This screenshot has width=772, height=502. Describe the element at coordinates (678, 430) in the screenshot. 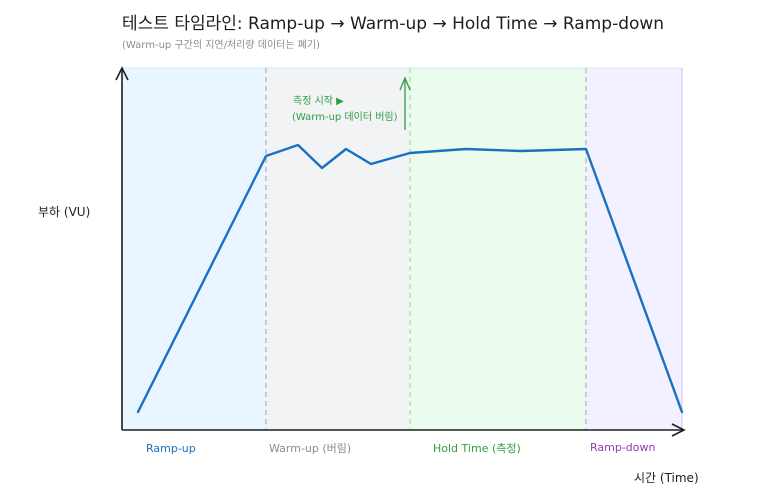

I see `x-axis-arrow-icon` at that location.